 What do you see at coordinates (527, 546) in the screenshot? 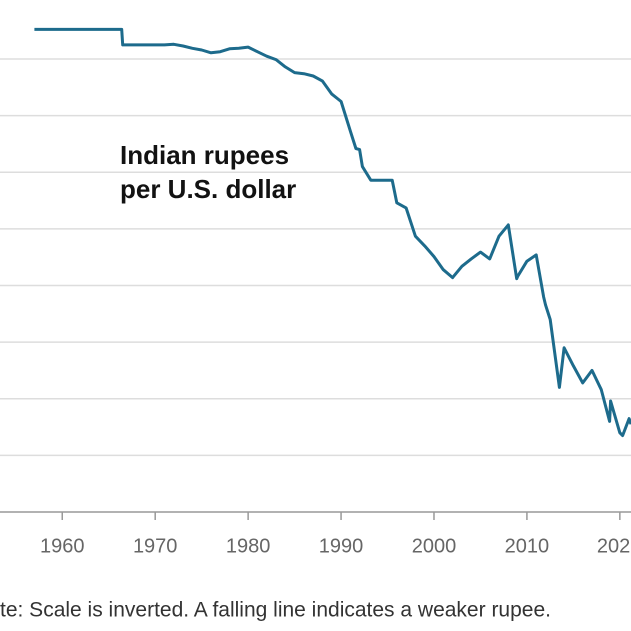
I see `x-tick-label: 2010` at bounding box center [527, 546].